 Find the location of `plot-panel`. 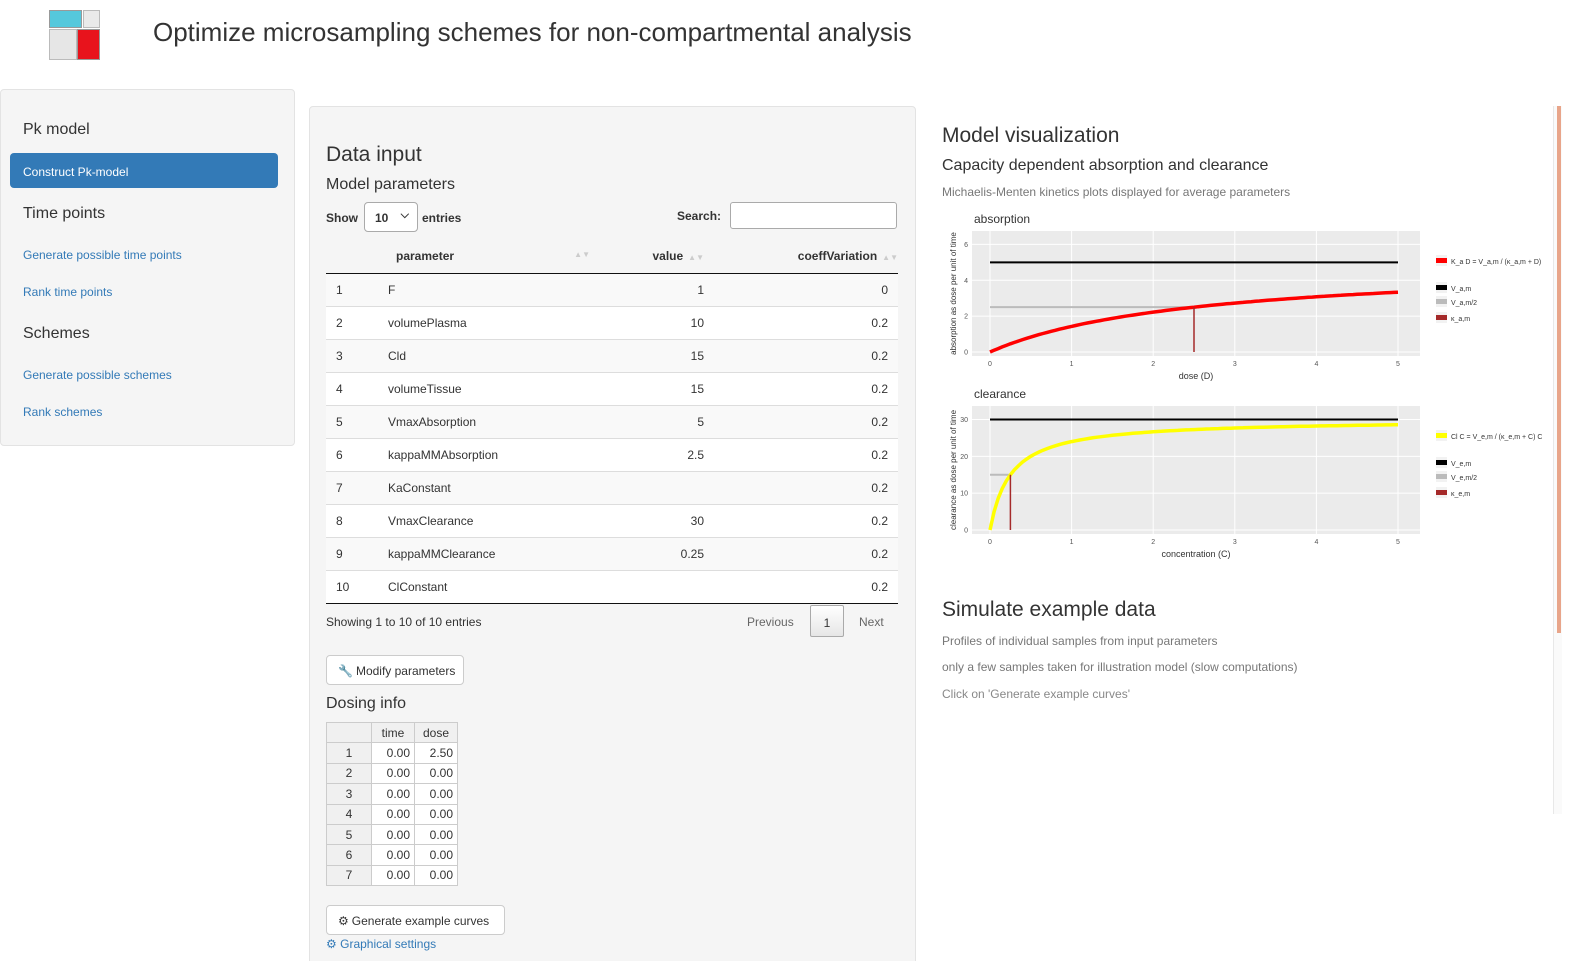

plot-panel is located at coordinates (1196, 470).